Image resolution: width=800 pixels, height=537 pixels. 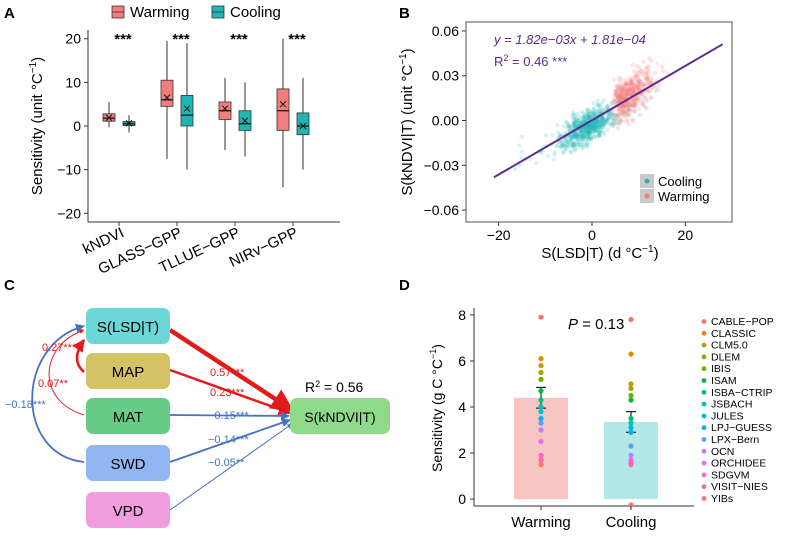 I want to click on panel-b-legend: Cooling Warming, so click(x=675, y=189).